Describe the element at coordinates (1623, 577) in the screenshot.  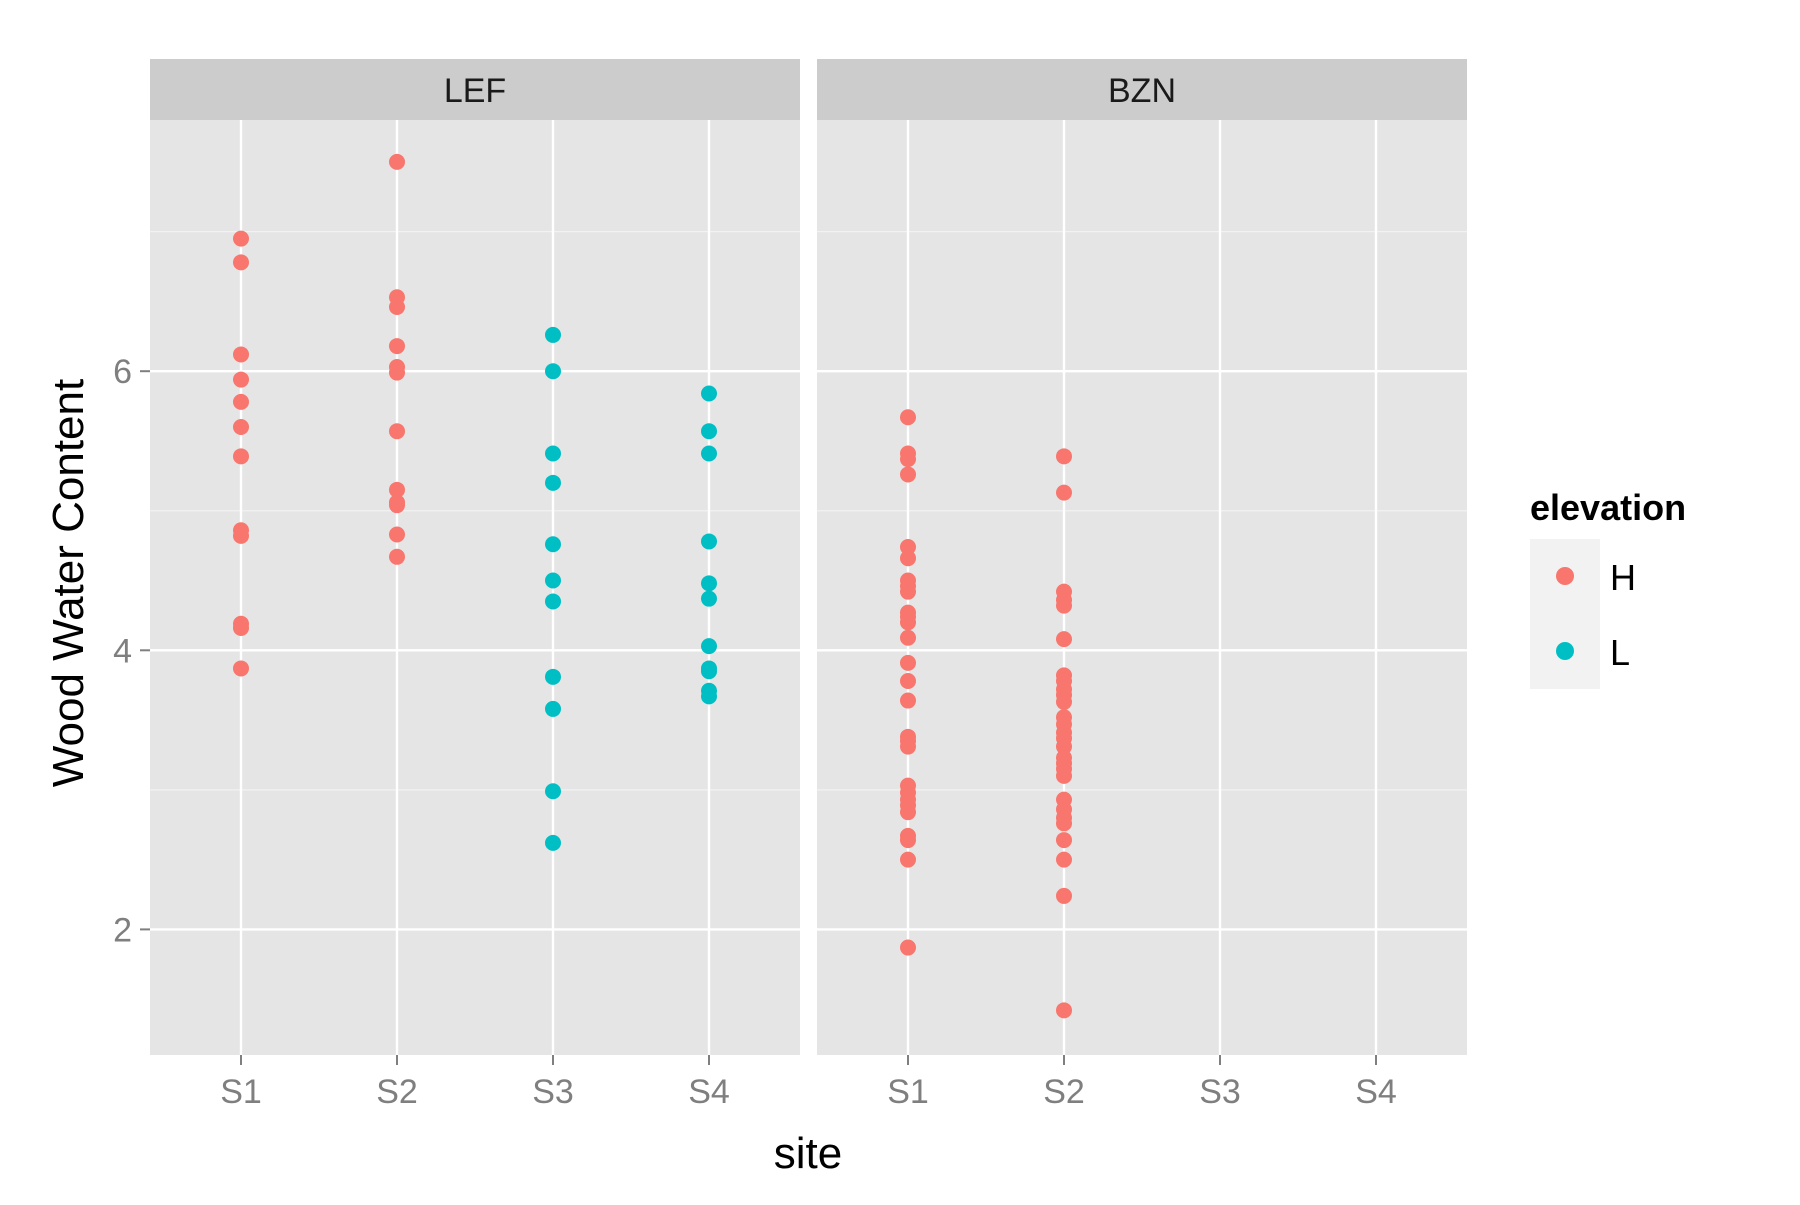
I see `legend-label-h: H` at that location.